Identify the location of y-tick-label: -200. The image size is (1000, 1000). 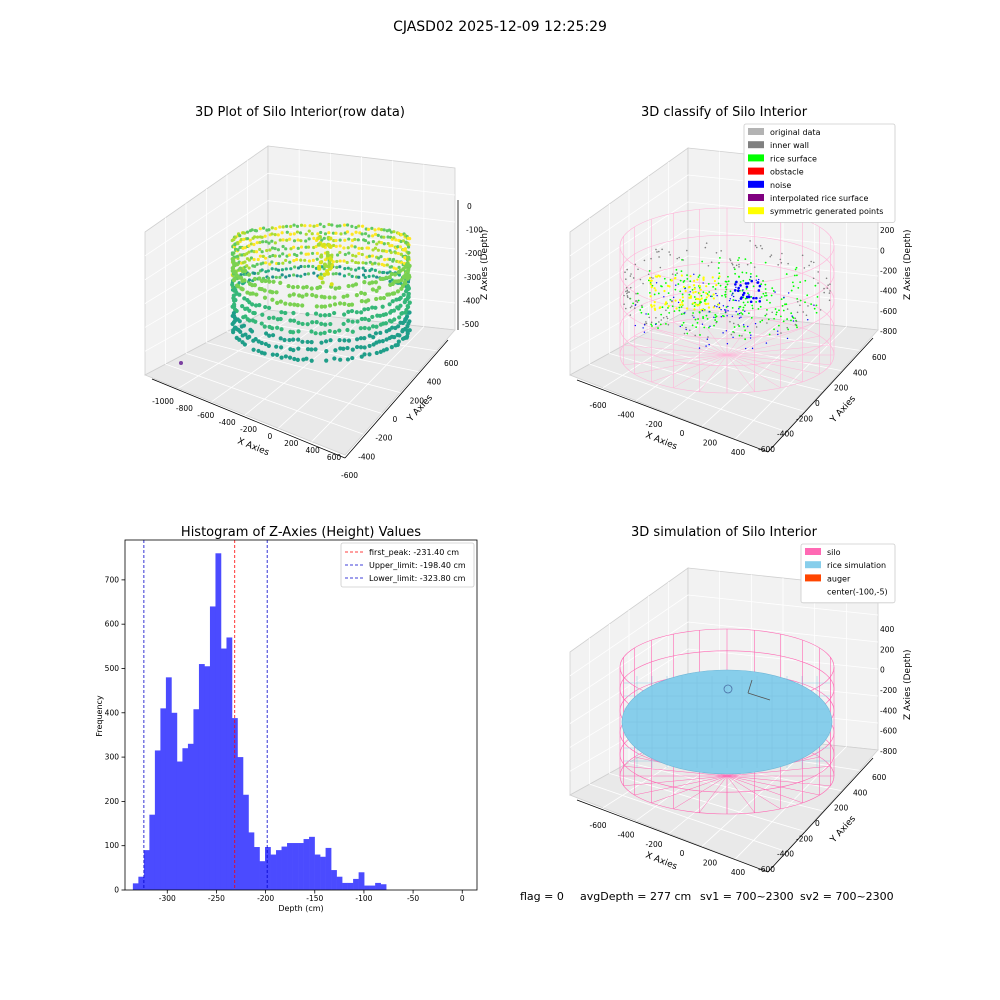
(804, 418).